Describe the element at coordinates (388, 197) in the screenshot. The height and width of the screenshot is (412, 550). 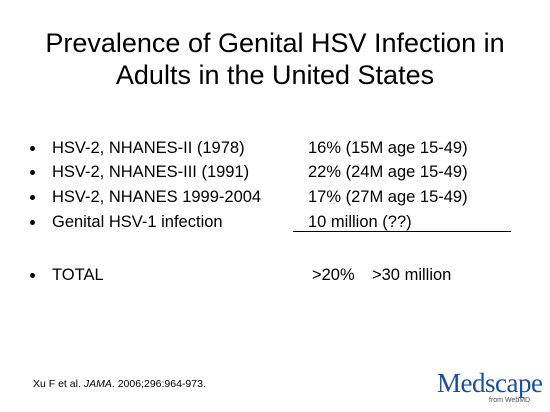
I see `bullet-value: 17% (27M age 15-49)` at that location.